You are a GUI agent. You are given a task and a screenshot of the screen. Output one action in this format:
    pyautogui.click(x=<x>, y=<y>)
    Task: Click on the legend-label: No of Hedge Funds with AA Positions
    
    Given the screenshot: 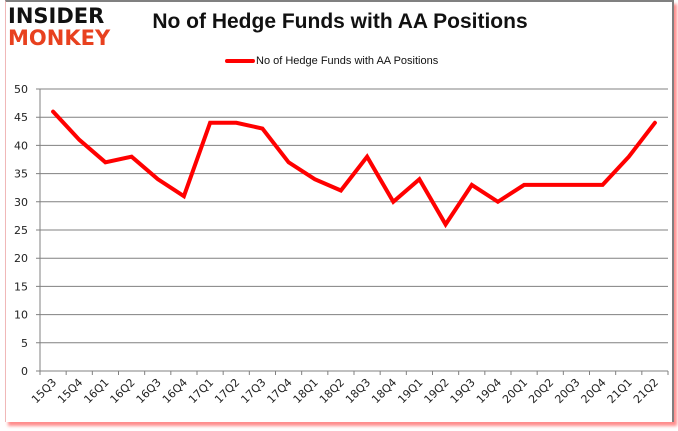 What is the action you would take?
    pyautogui.click(x=347, y=61)
    